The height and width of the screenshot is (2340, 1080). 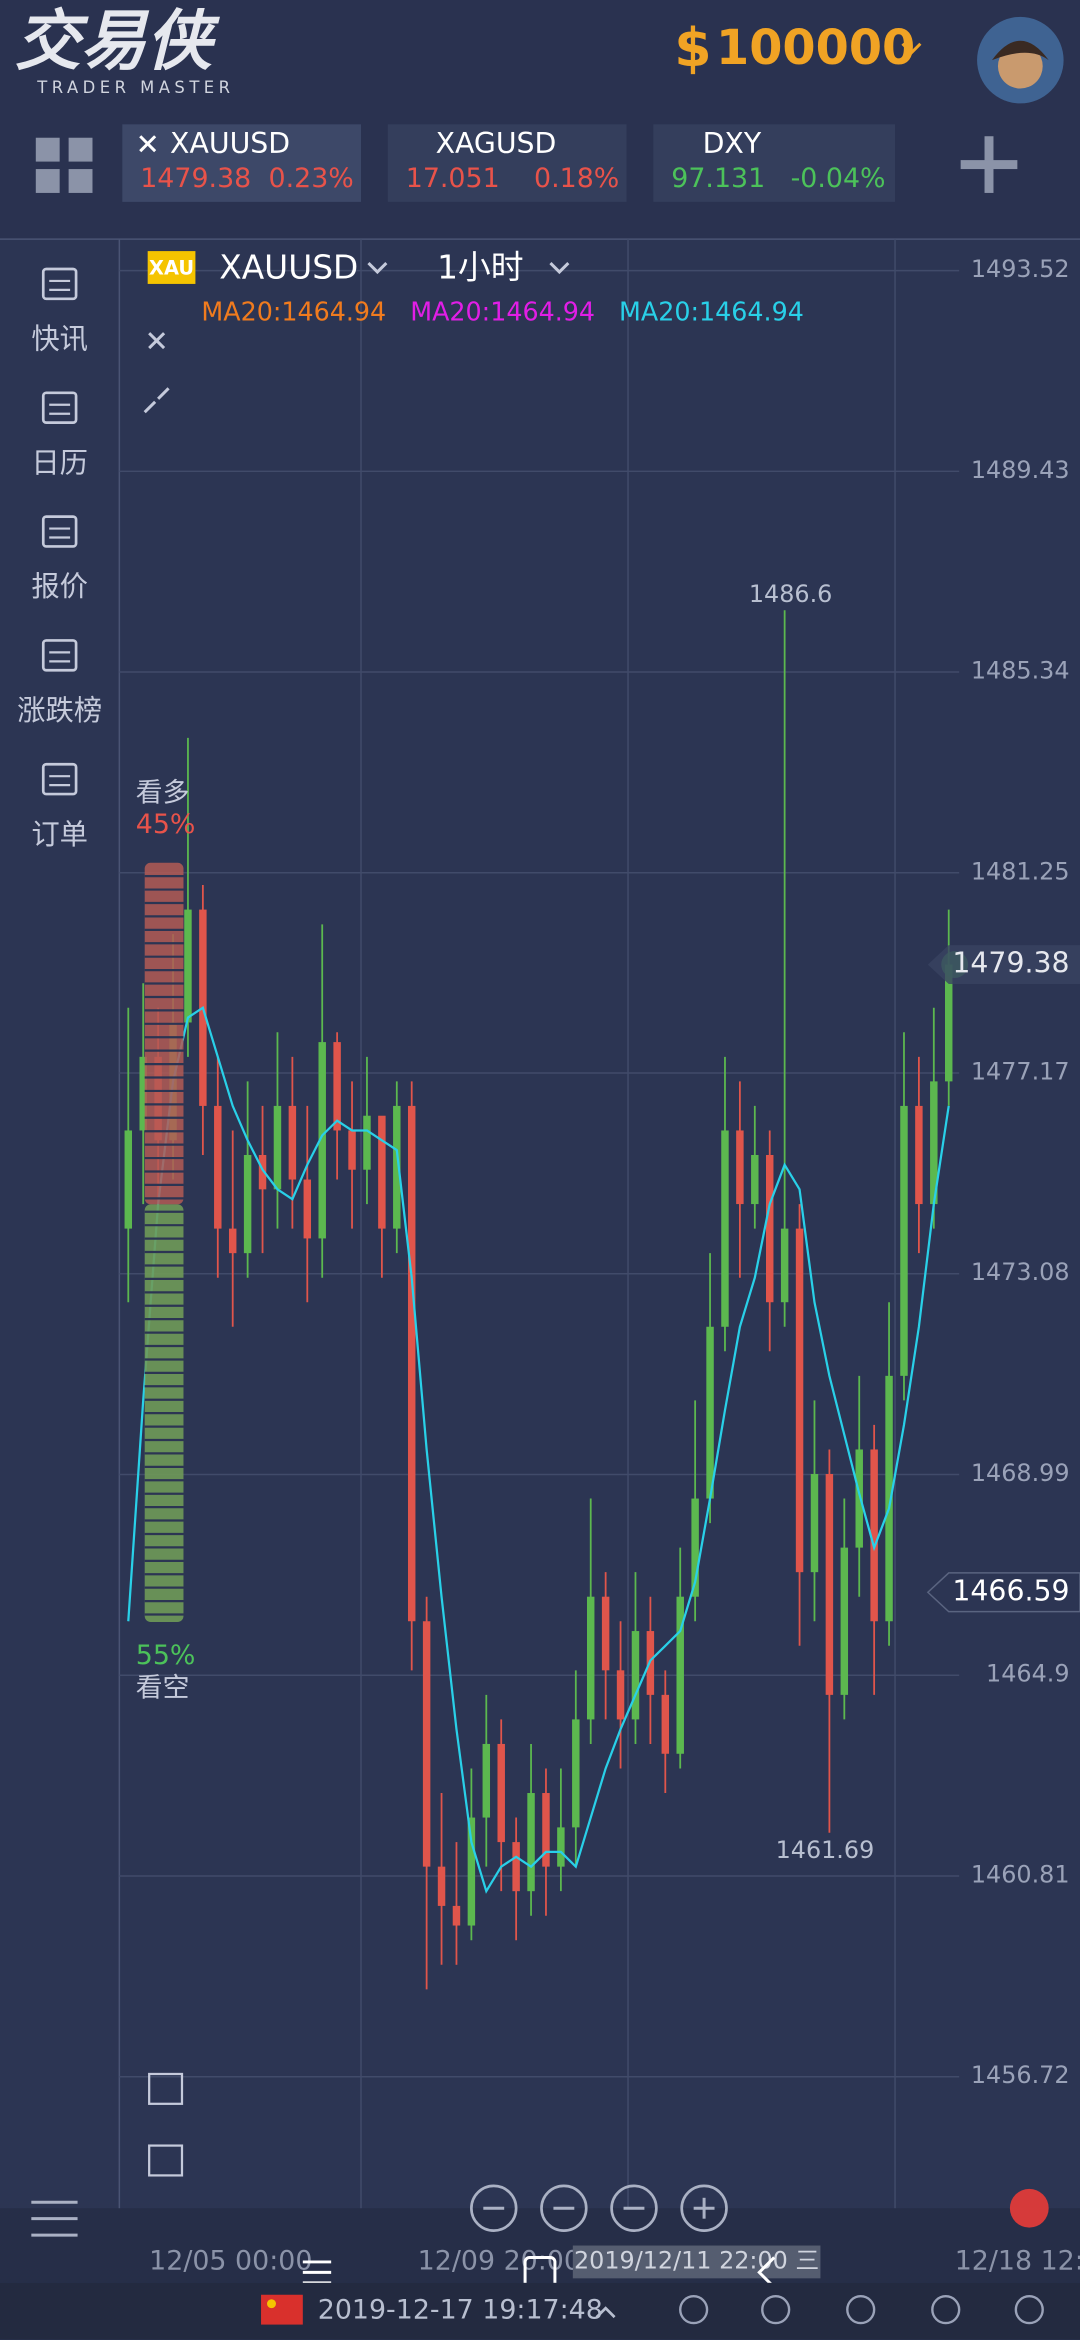 I want to click on chart-symbol: XAUUSD, so click(x=288, y=268).